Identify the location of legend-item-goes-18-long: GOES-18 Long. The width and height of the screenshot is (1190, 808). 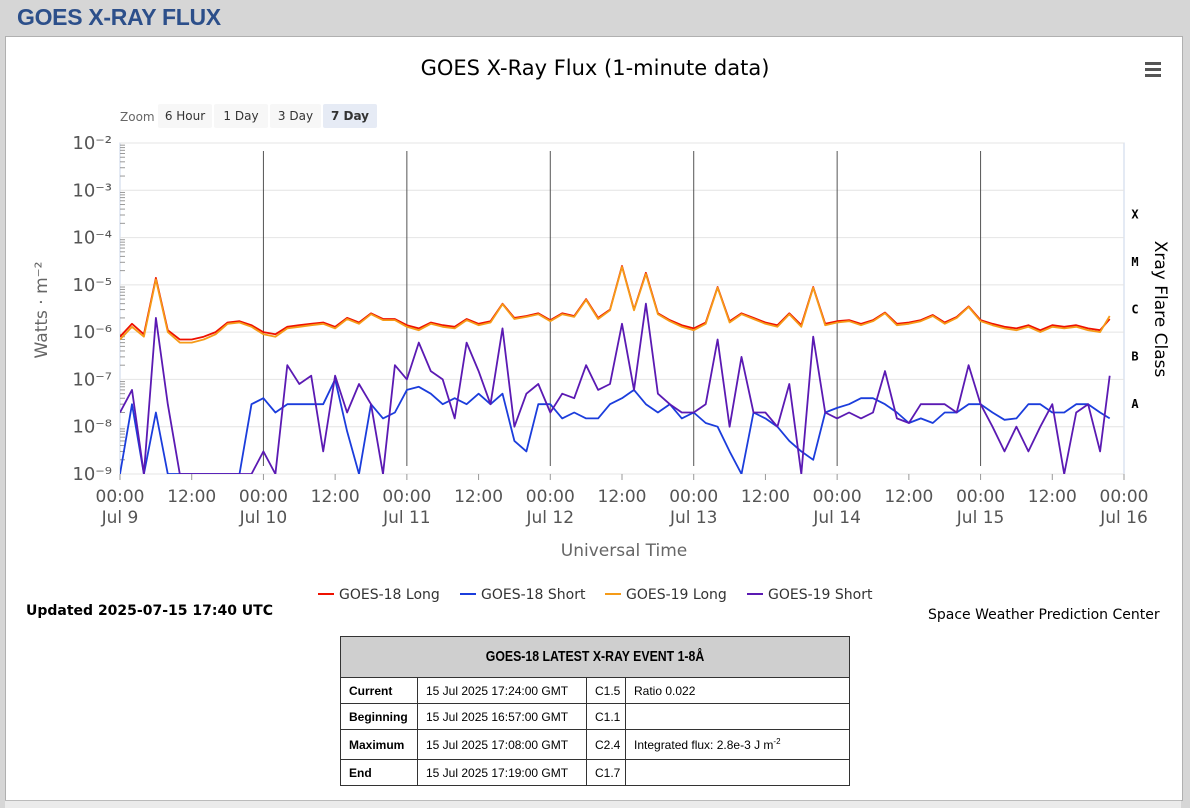
(379, 595).